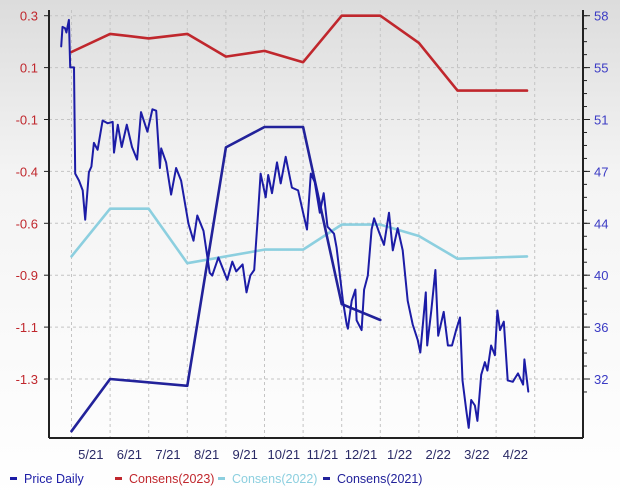 The height and width of the screenshot is (498, 620). What do you see at coordinates (601, 120) in the screenshot?
I see `right-tick-label: 51` at bounding box center [601, 120].